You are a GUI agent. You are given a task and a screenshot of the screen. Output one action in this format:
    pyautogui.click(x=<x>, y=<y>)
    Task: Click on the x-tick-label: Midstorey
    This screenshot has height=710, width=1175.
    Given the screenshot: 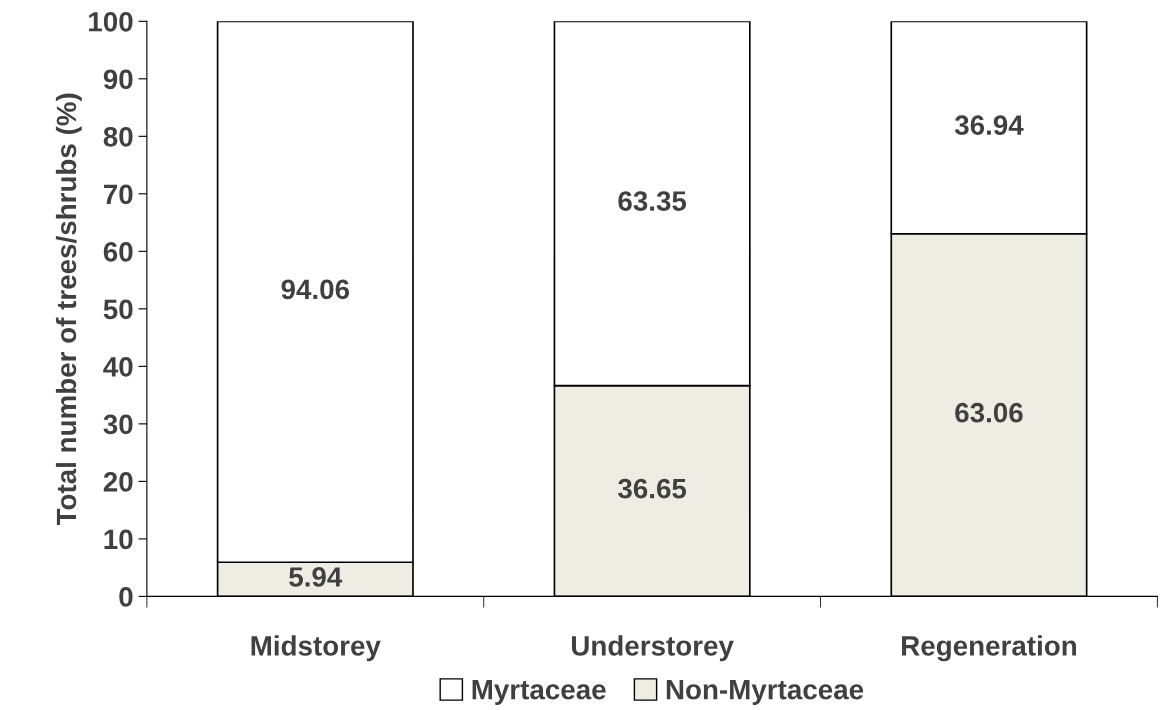 What is the action you would take?
    pyautogui.click(x=316, y=648)
    